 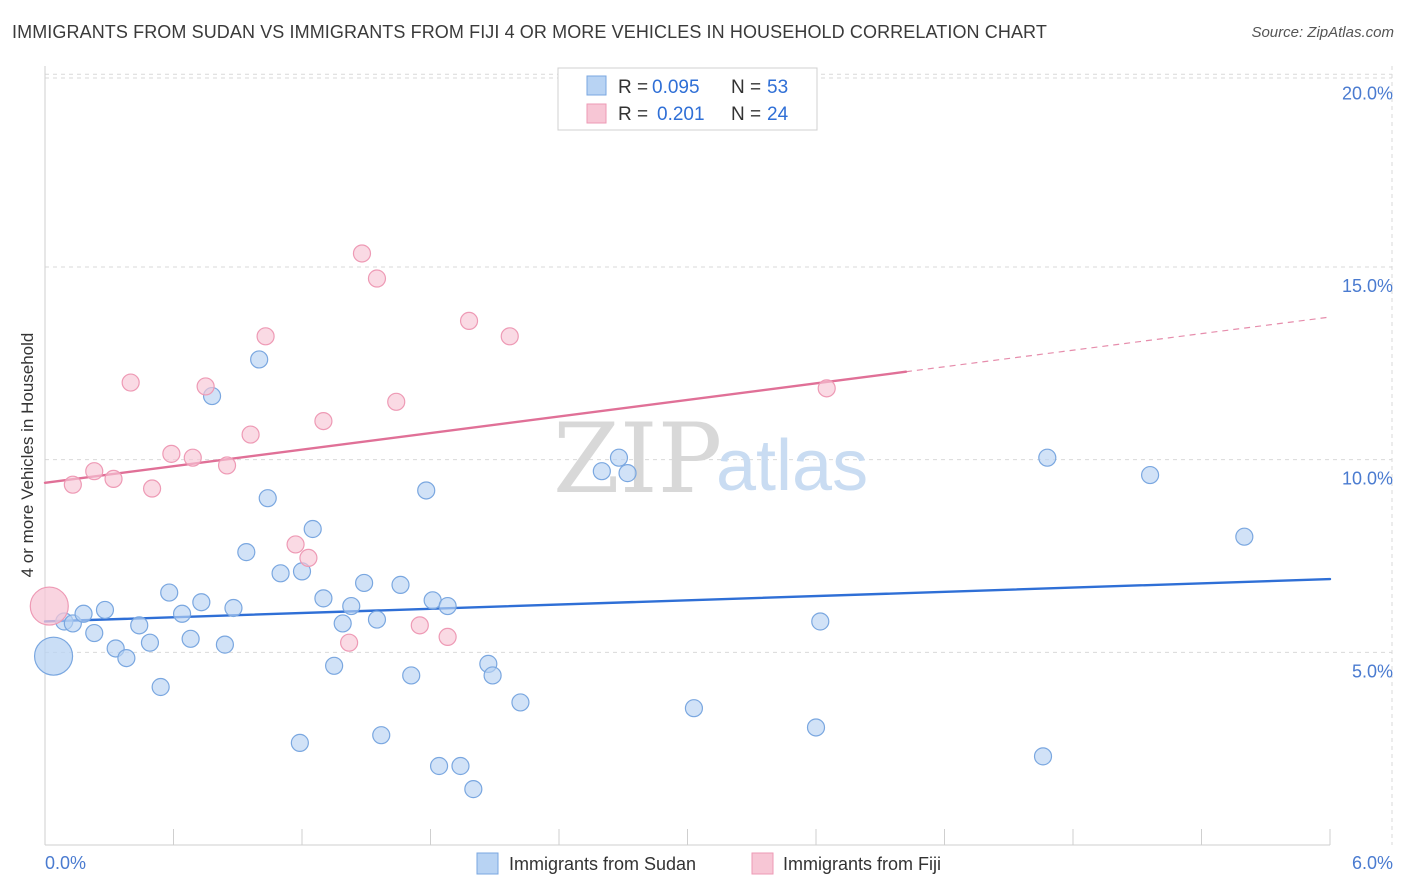 What do you see at coordinates (1118, 344) in the screenshot?
I see `trend-line-dashed-fiji` at bounding box center [1118, 344].